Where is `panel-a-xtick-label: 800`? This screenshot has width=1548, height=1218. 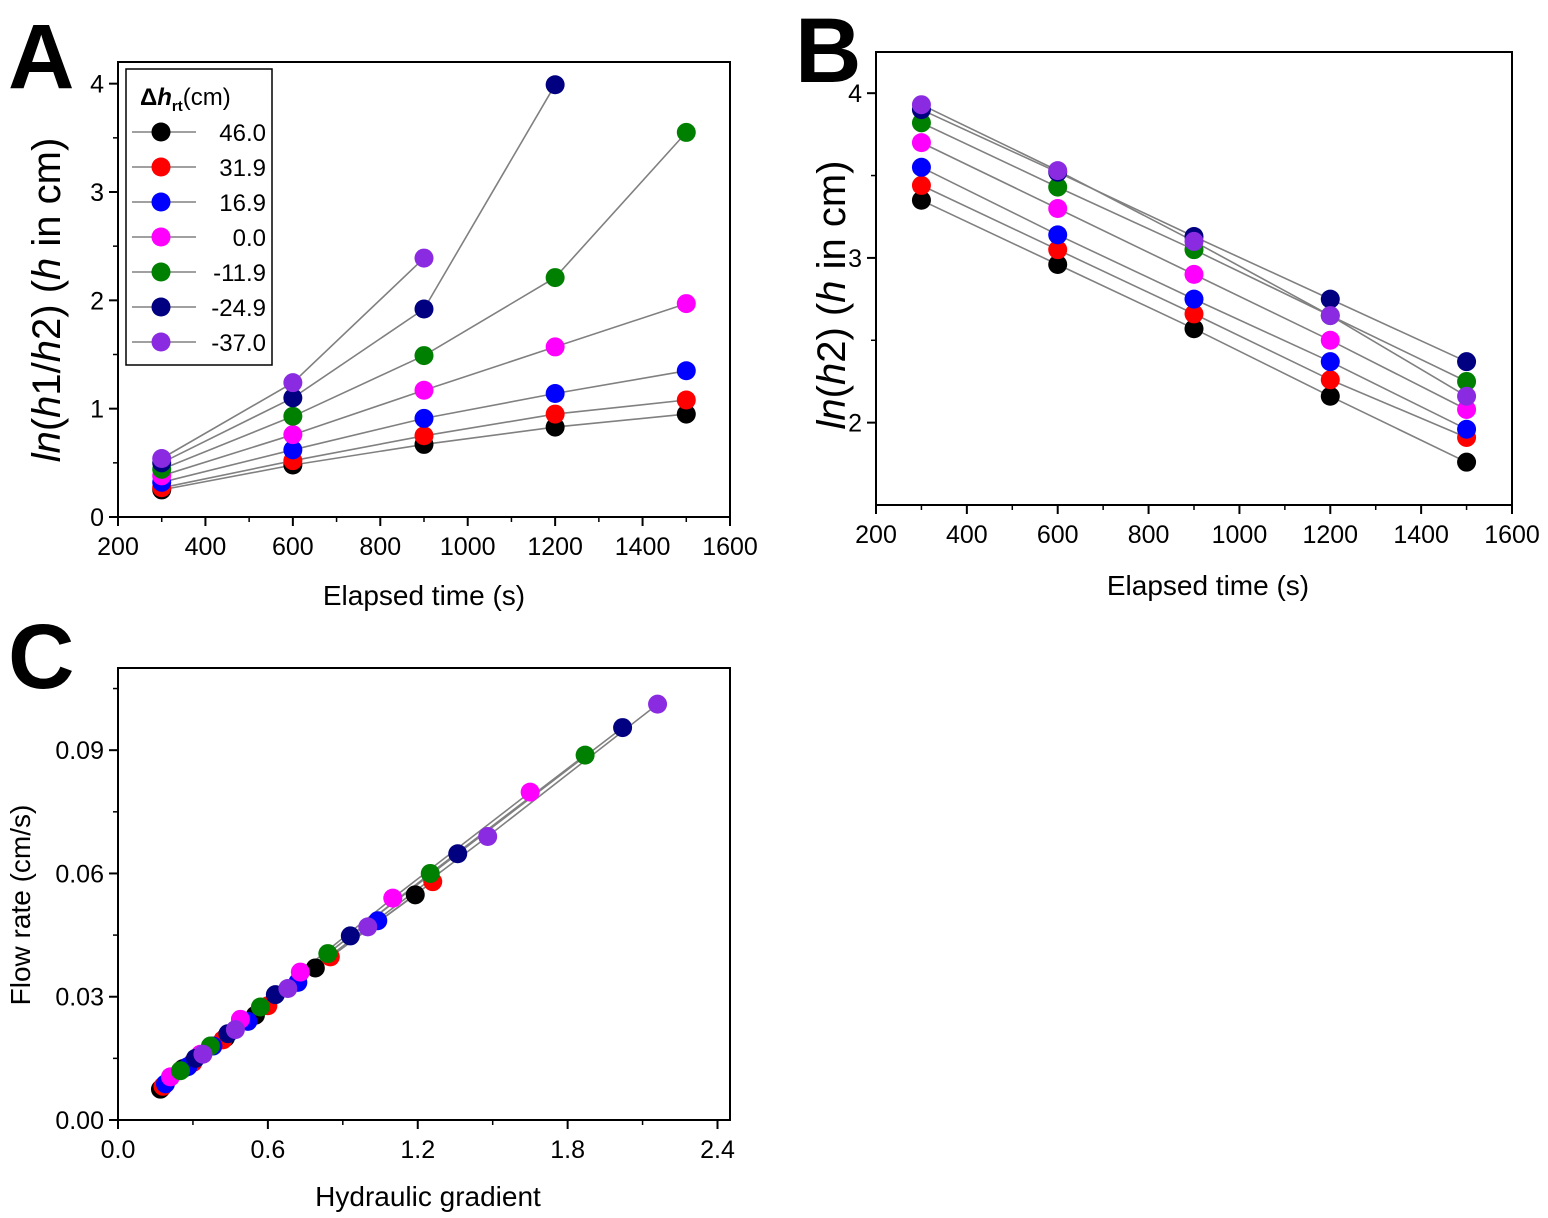
panel-a-xtick-label: 800 is located at coordinates (380, 547).